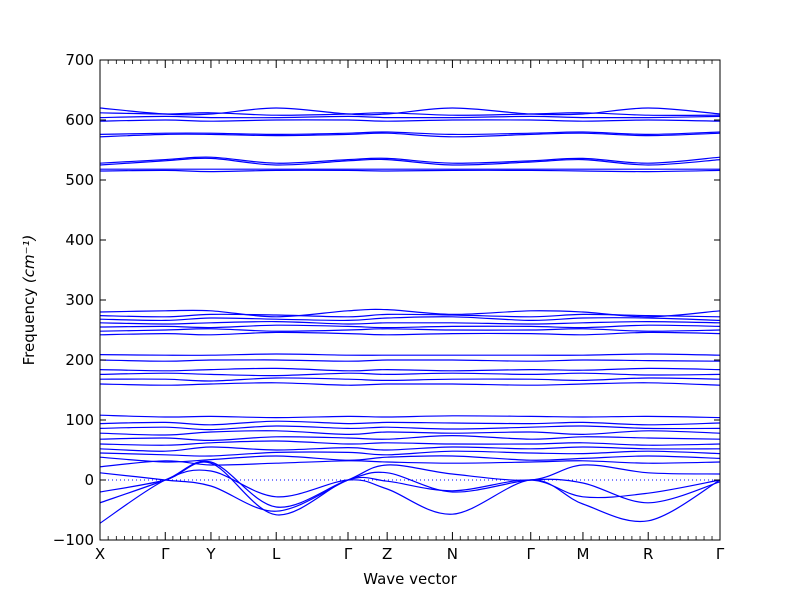 This screenshot has height=600, width=800. Describe the element at coordinates (29, 259) in the screenshot. I see `y-axis-label-unit: (cm⁻¹)` at that location.